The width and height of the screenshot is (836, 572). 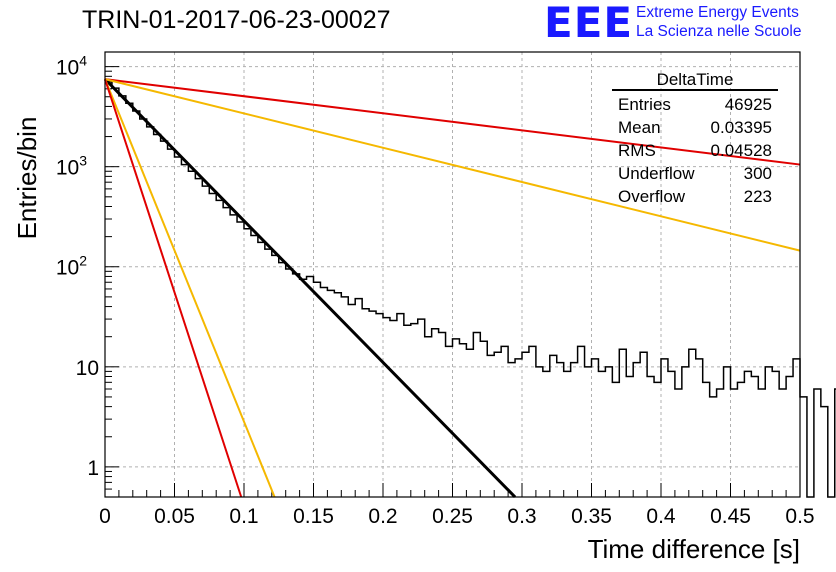 What do you see at coordinates (313, 516) in the screenshot?
I see `x-tick-label: 0.15` at bounding box center [313, 516].